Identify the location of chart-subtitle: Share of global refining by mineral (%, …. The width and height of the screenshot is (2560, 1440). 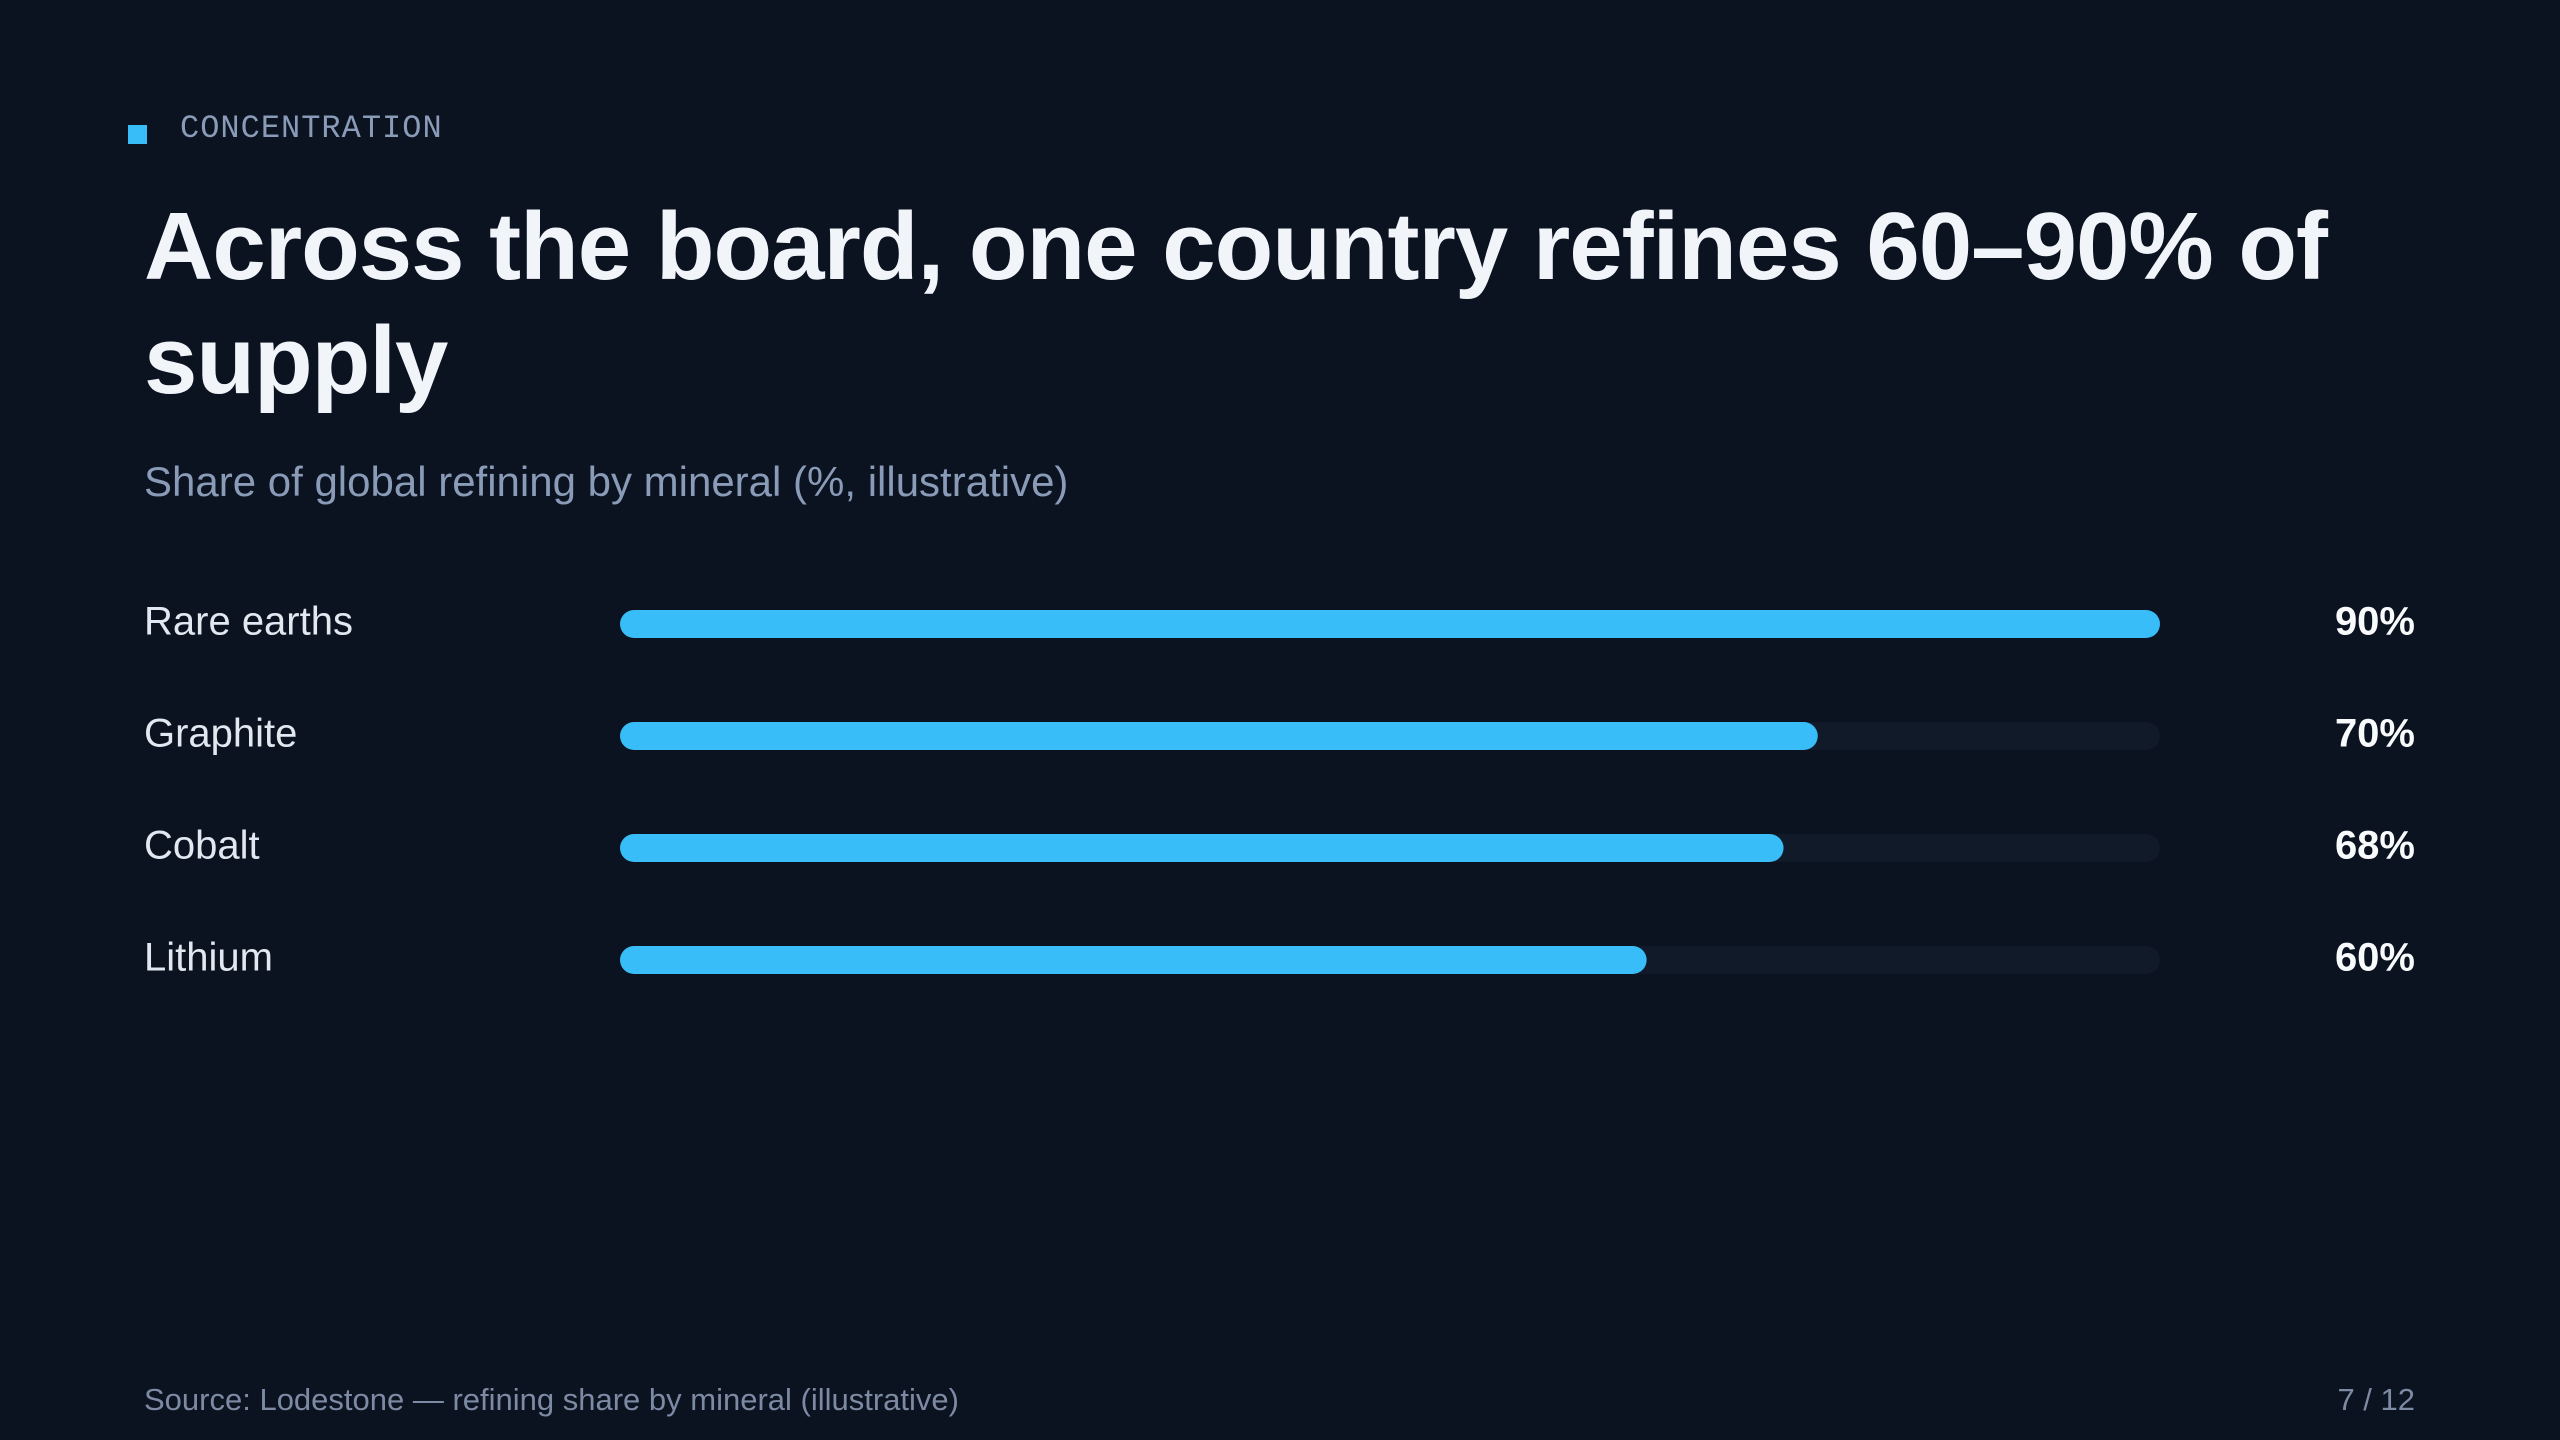
(606, 481).